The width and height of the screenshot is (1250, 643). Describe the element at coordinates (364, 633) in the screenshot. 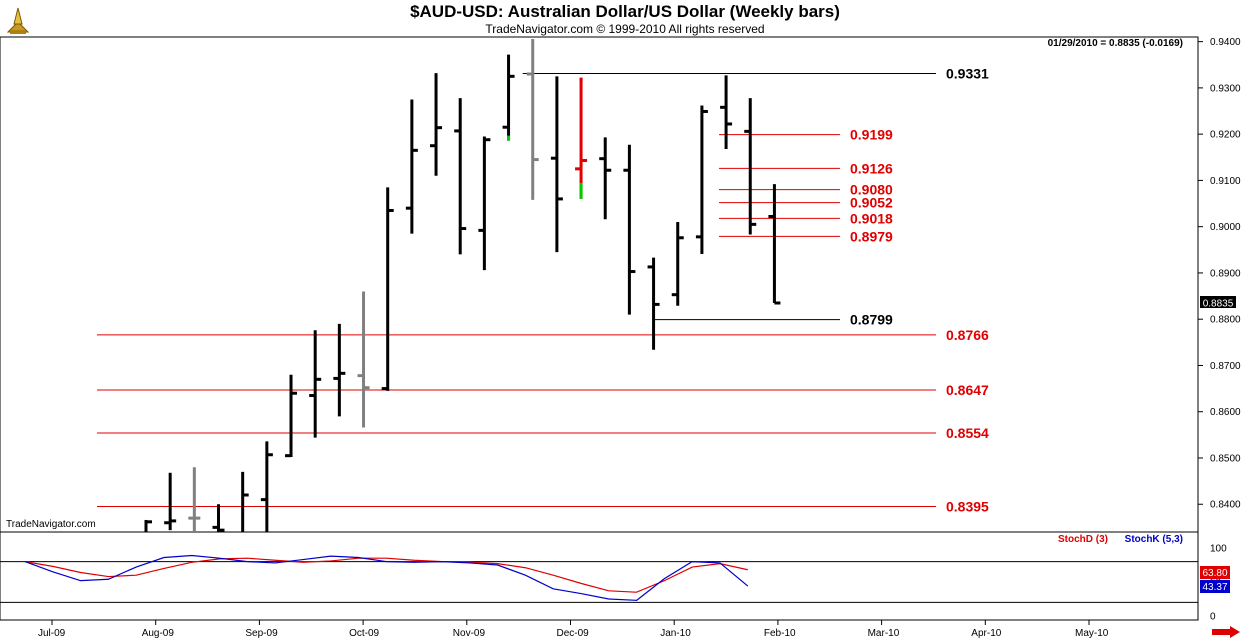

I see `x-tick-label: Oct-09` at that location.